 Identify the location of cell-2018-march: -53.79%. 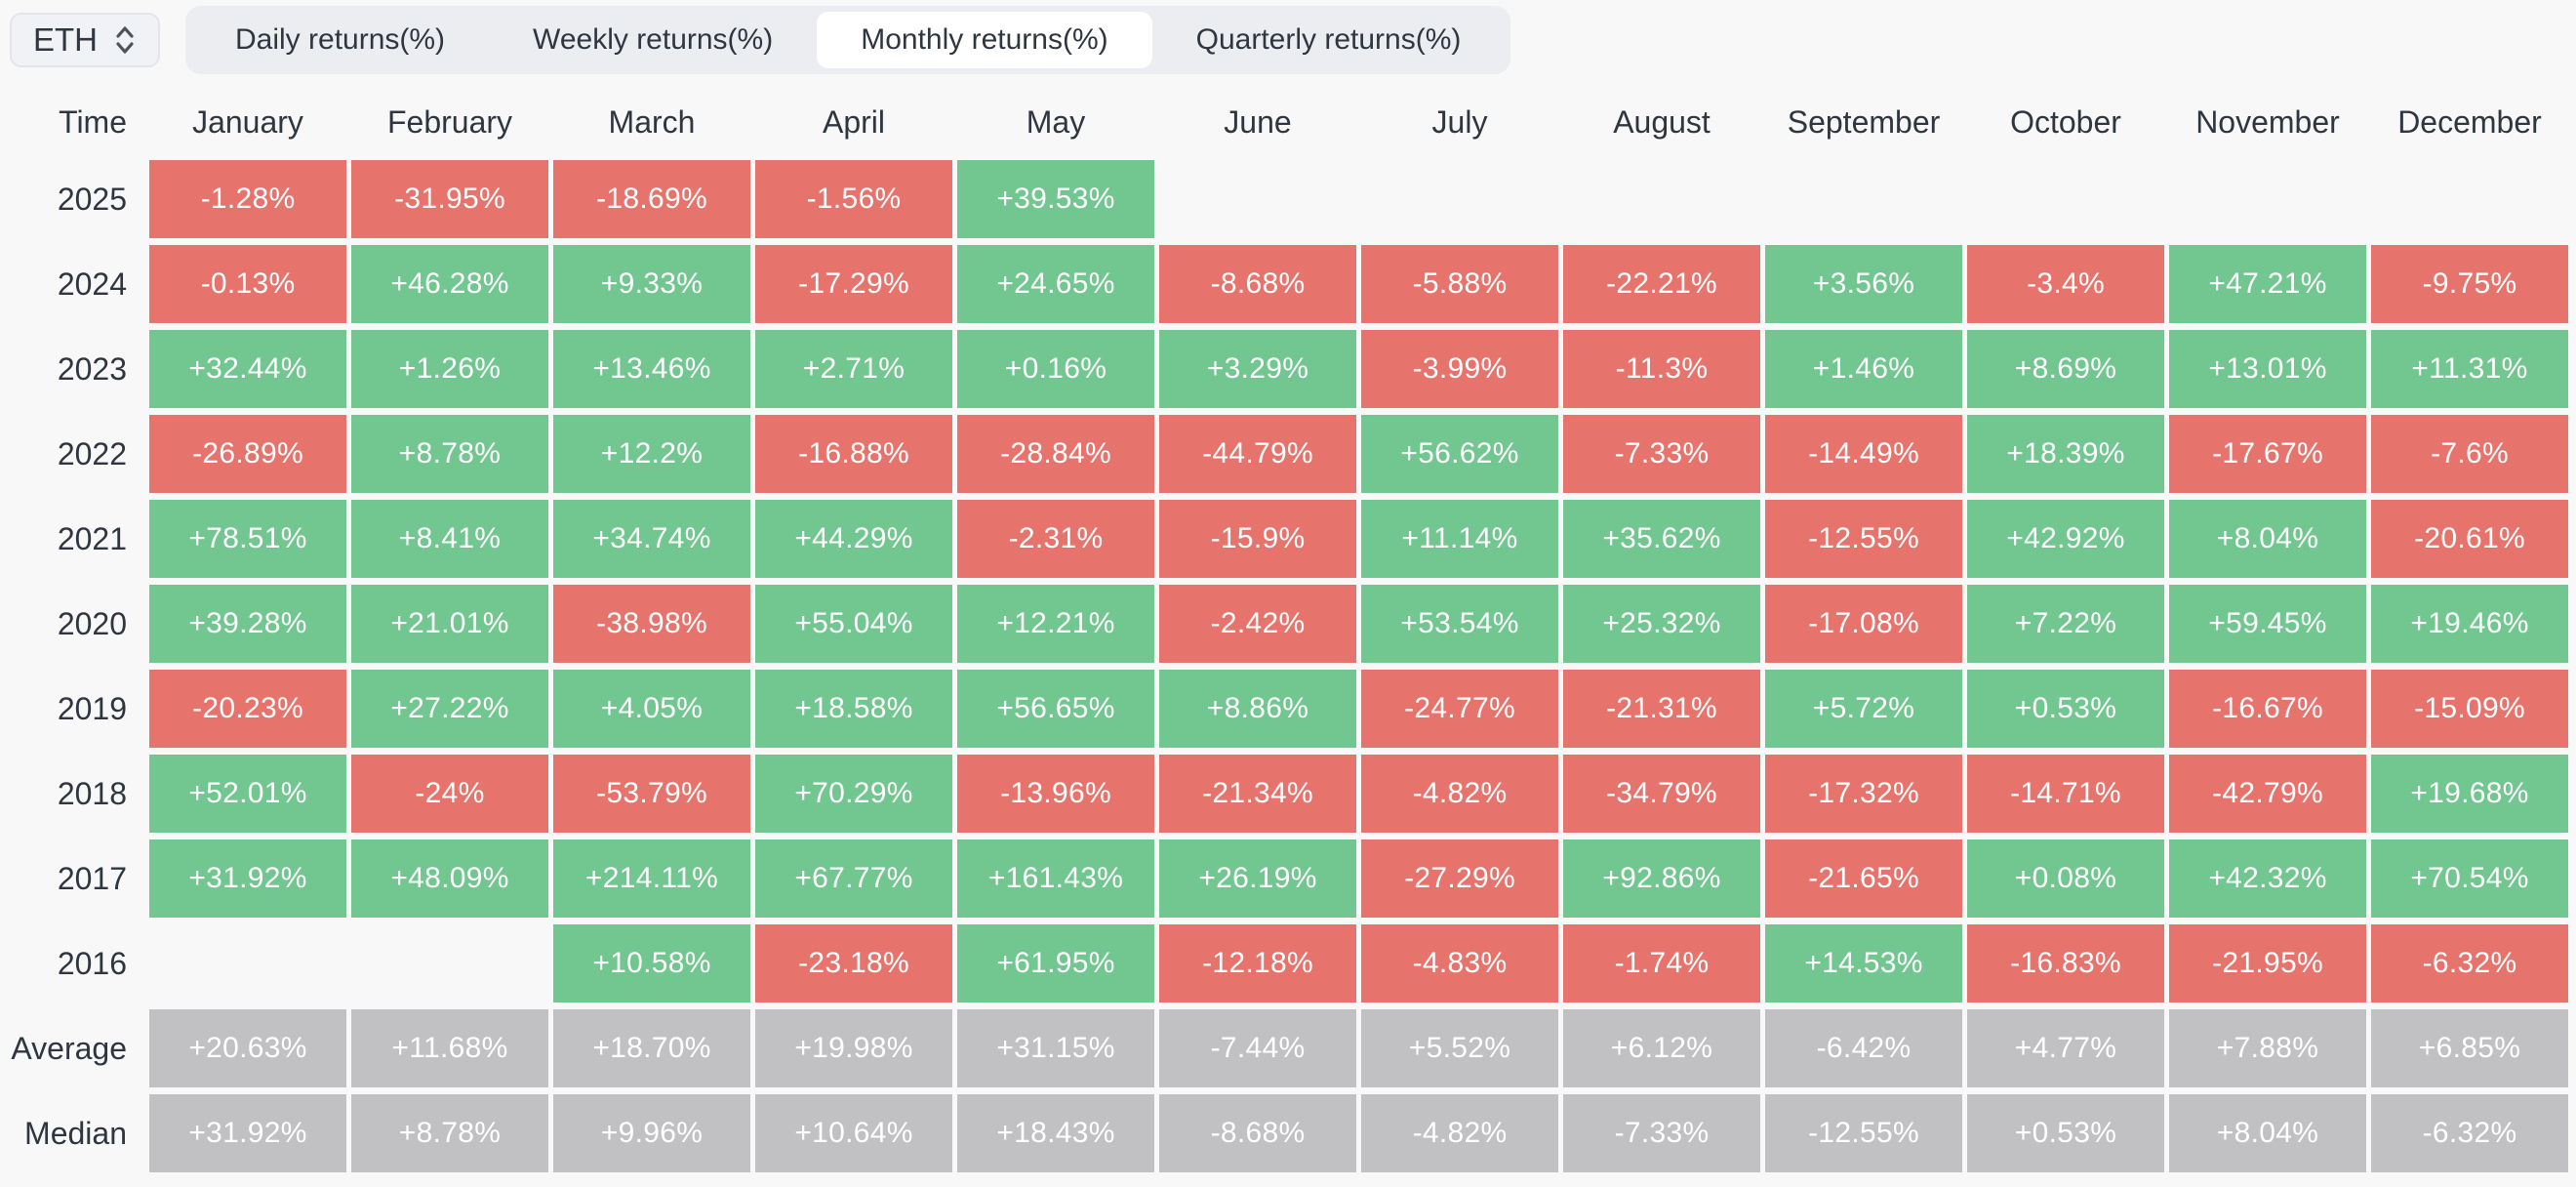
(651, 794).